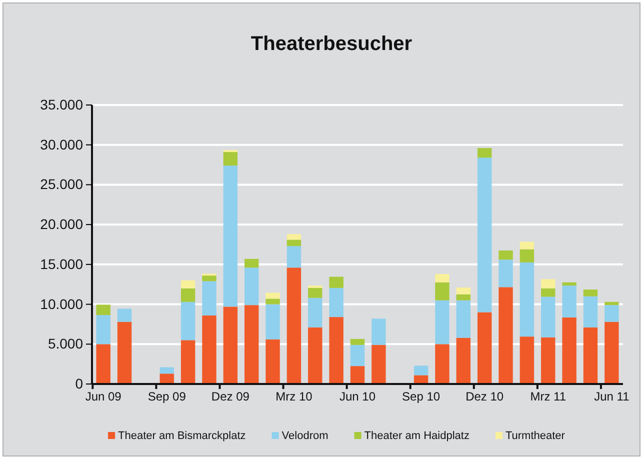  Describe the element at coordinates (421, 397) in the screenshot. I see `x-tick-label: Sep 10` at that location.